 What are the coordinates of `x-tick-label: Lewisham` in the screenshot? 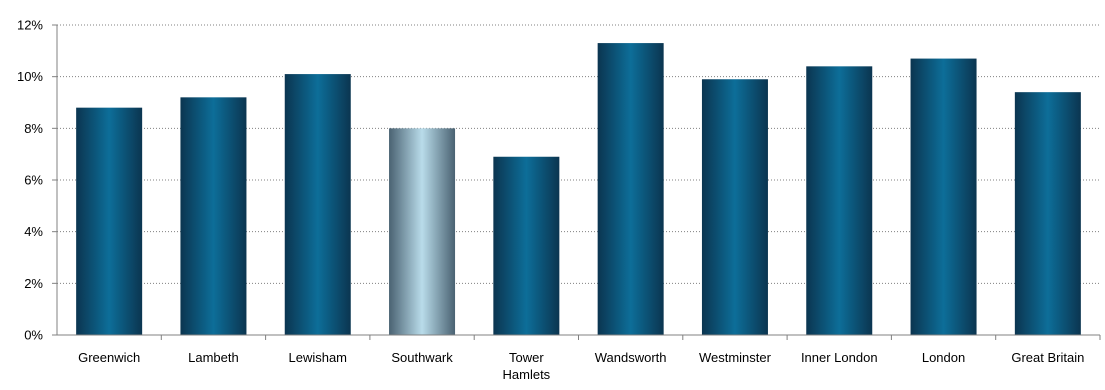 It's located at (317, 357).